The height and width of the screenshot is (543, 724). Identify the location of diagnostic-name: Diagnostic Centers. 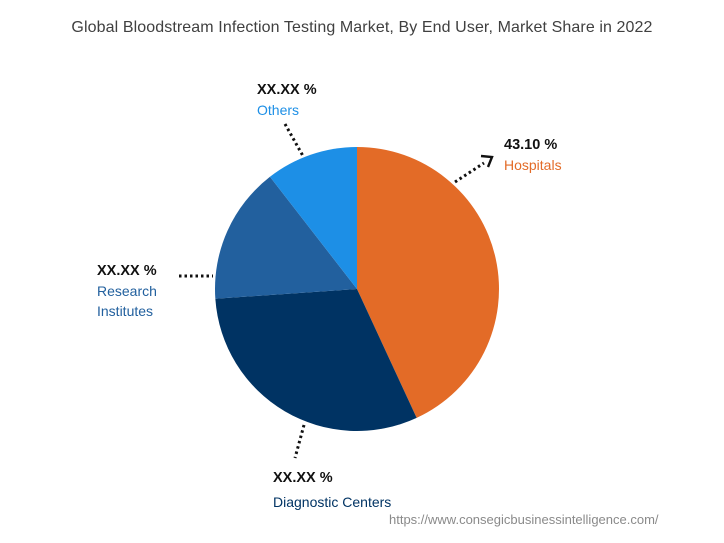
(332, 502).